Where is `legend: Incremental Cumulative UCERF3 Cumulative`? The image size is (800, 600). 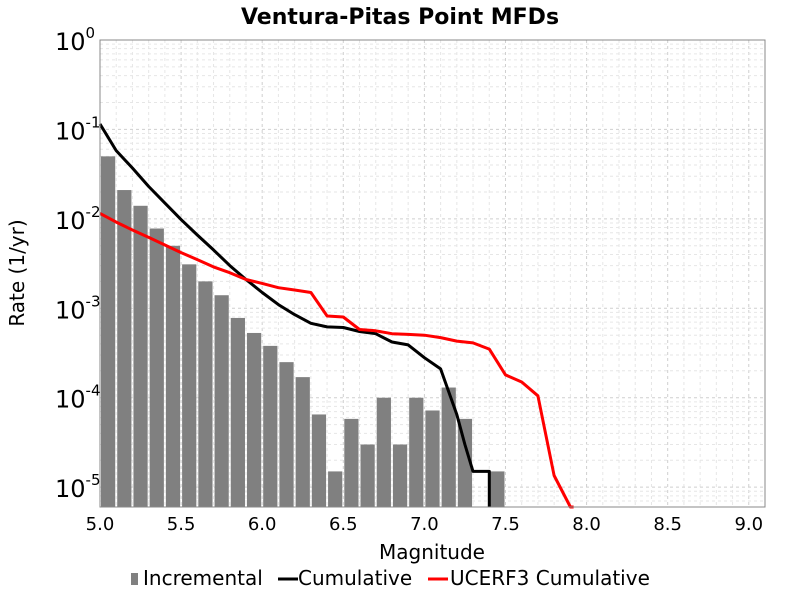 legend: Incremental Cumulative UCERF3 Cumulative is located at coordinates (390, 578).